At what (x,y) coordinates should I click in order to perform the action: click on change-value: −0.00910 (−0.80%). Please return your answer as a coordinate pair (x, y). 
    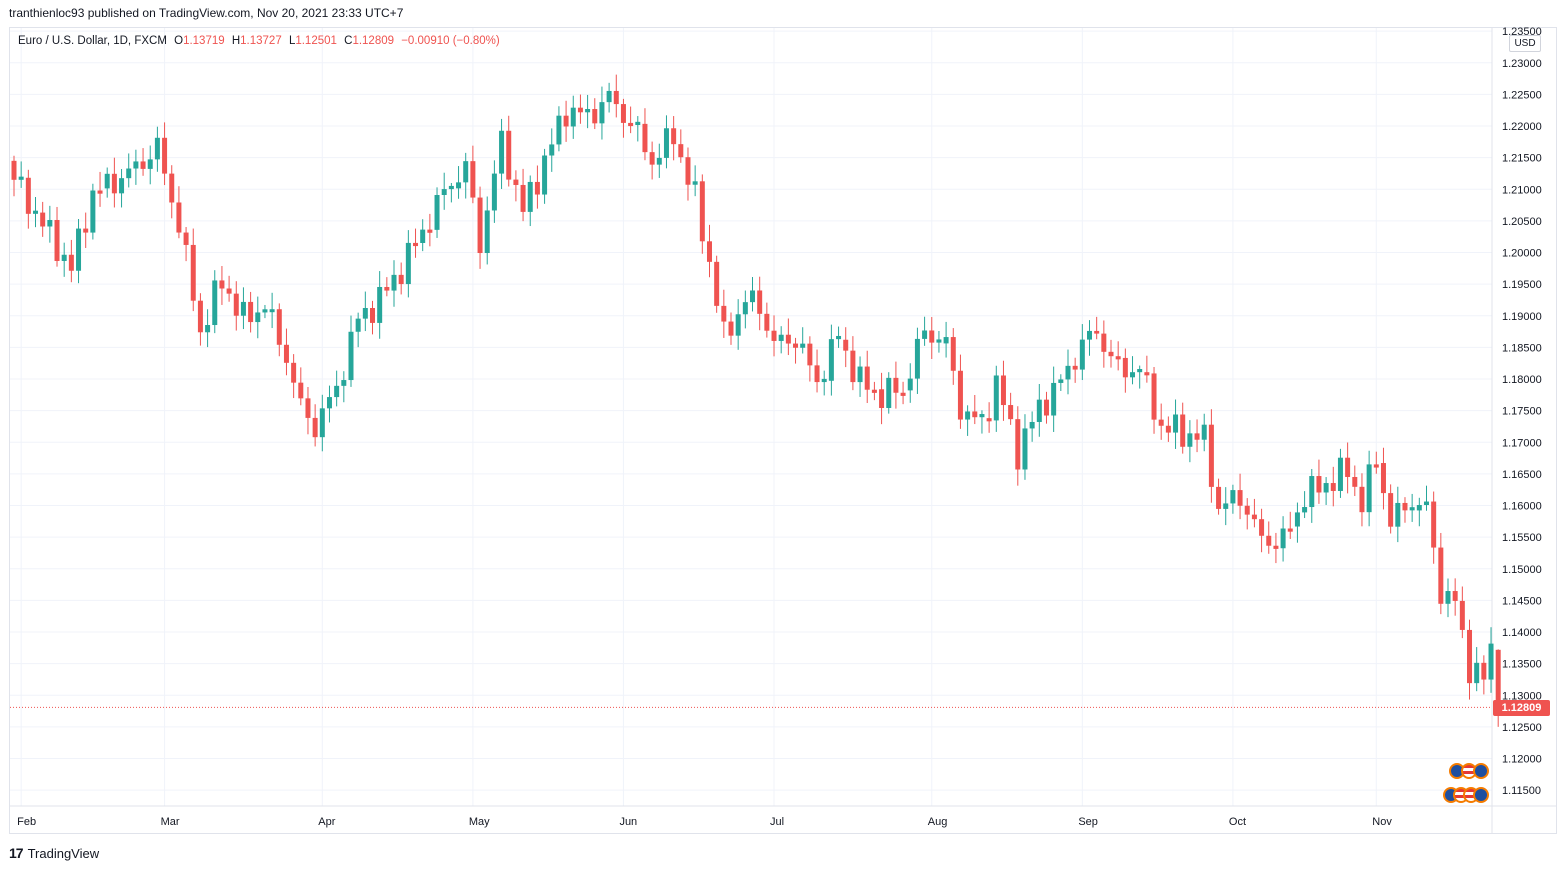
    Looking at the image, I should click on (450, 41).